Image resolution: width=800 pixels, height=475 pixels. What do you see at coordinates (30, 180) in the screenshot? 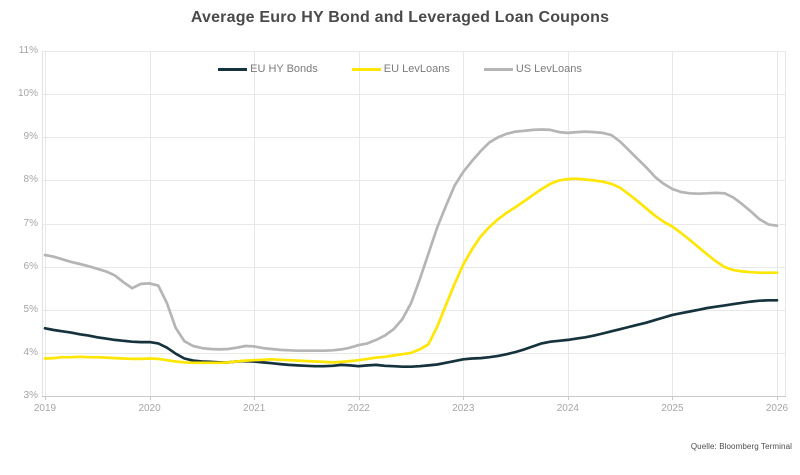
I see `y-tick-label: 8%` at bounding box center [30, 180].